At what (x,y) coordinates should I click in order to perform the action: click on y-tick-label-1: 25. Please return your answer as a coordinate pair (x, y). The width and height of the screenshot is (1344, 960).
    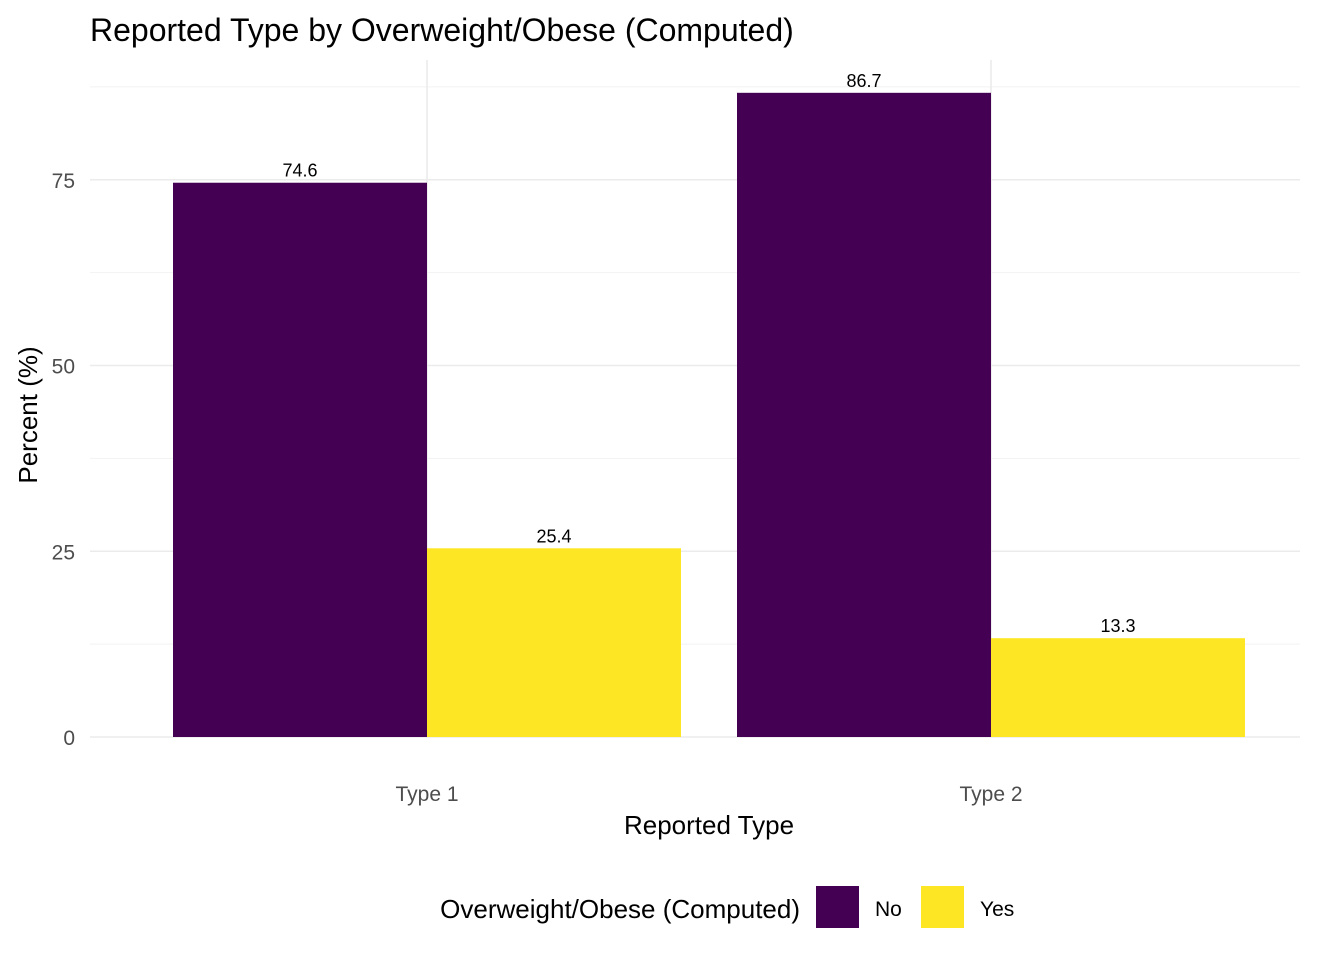
    Looking at the image, I should click on (63, 552).